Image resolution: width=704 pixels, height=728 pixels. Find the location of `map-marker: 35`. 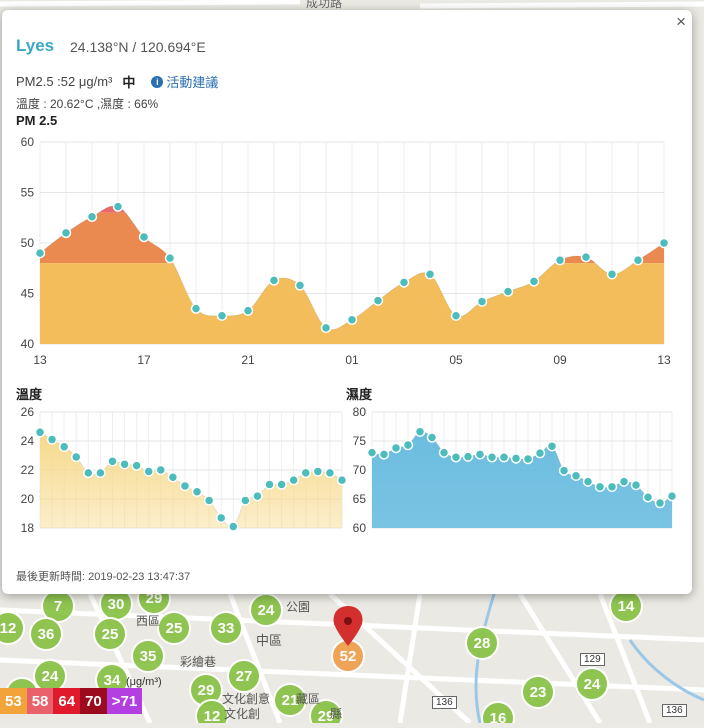

map-marker: 35 is located at coordinates (148, 656).